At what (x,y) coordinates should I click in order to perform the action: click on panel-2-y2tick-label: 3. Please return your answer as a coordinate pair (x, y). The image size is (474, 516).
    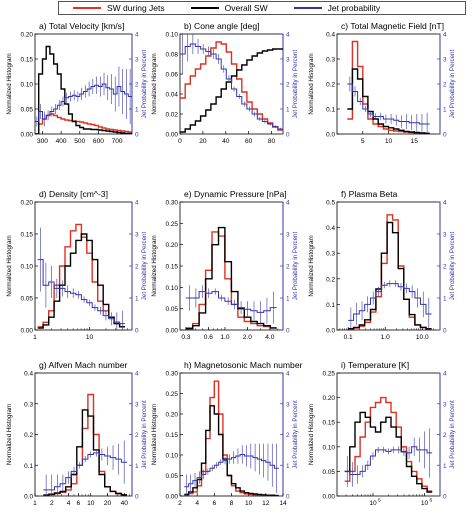
    Looking at the image, I should click on (445, 60).